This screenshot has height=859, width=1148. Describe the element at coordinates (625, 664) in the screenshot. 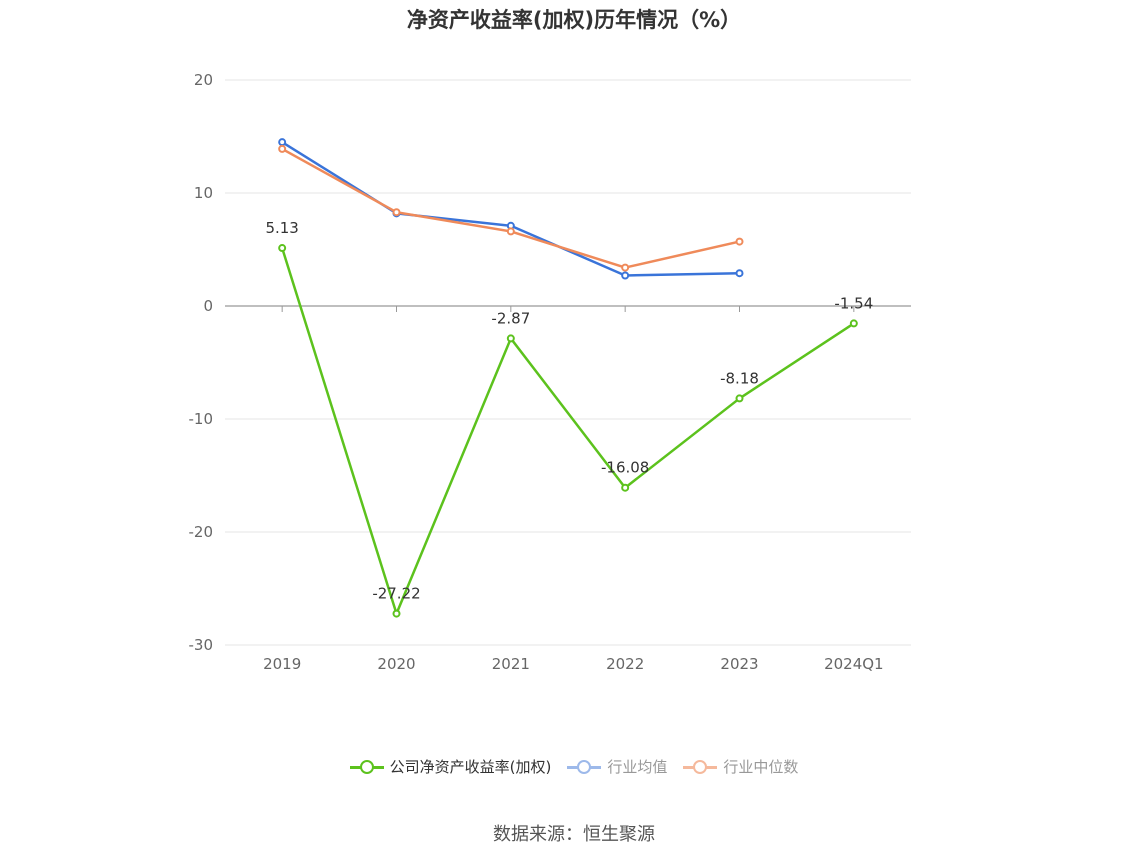

I see `x-tick-label: 2022` at that location.